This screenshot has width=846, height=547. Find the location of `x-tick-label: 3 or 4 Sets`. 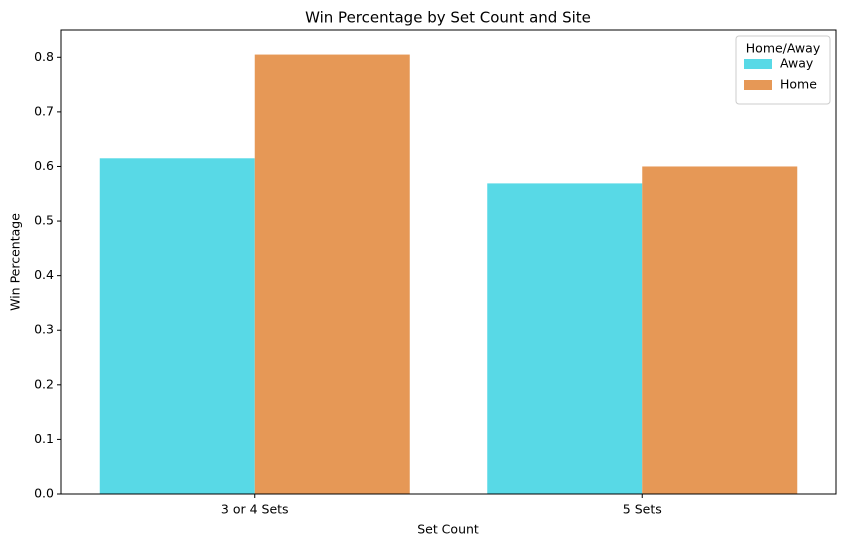

x-tick-label: 3 or 4 Sets is located at coordinates (255, 509).